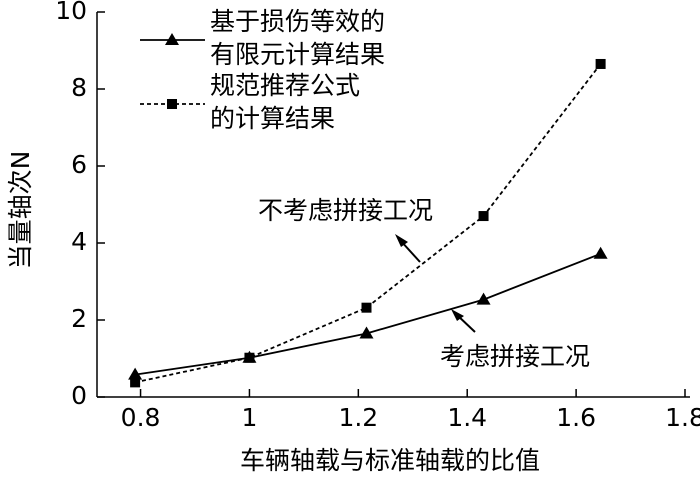 The width and height of the screenshot is (700, 487). Describe the element at coordinates (515, 356) in the screenshot. I see `annotation: 考虑拼接工况` at that location.